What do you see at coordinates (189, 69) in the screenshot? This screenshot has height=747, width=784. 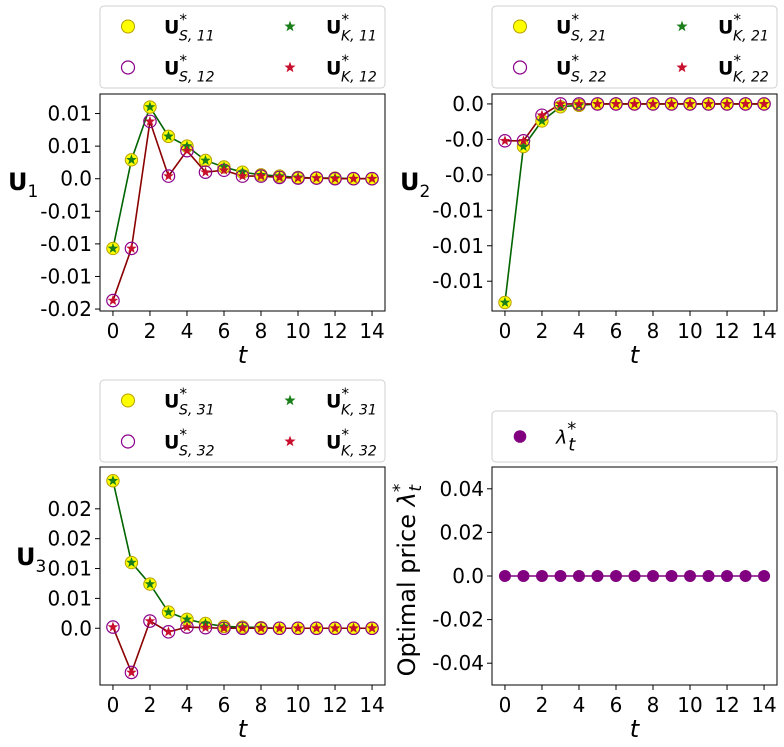 I see `legend-label: U* S, 12` at bounding box center [189, 69].